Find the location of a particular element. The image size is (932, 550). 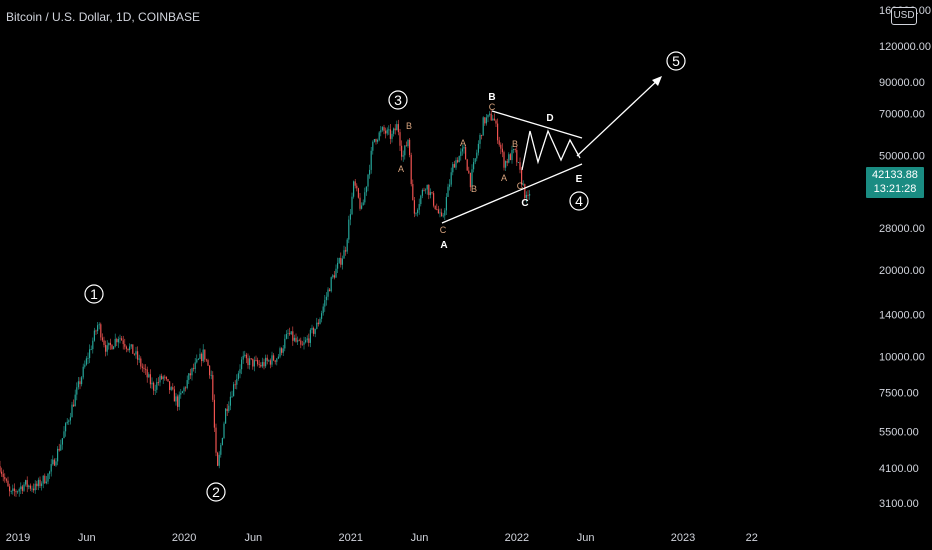

triangle-label-E: E is located at coordinates (579, 179).